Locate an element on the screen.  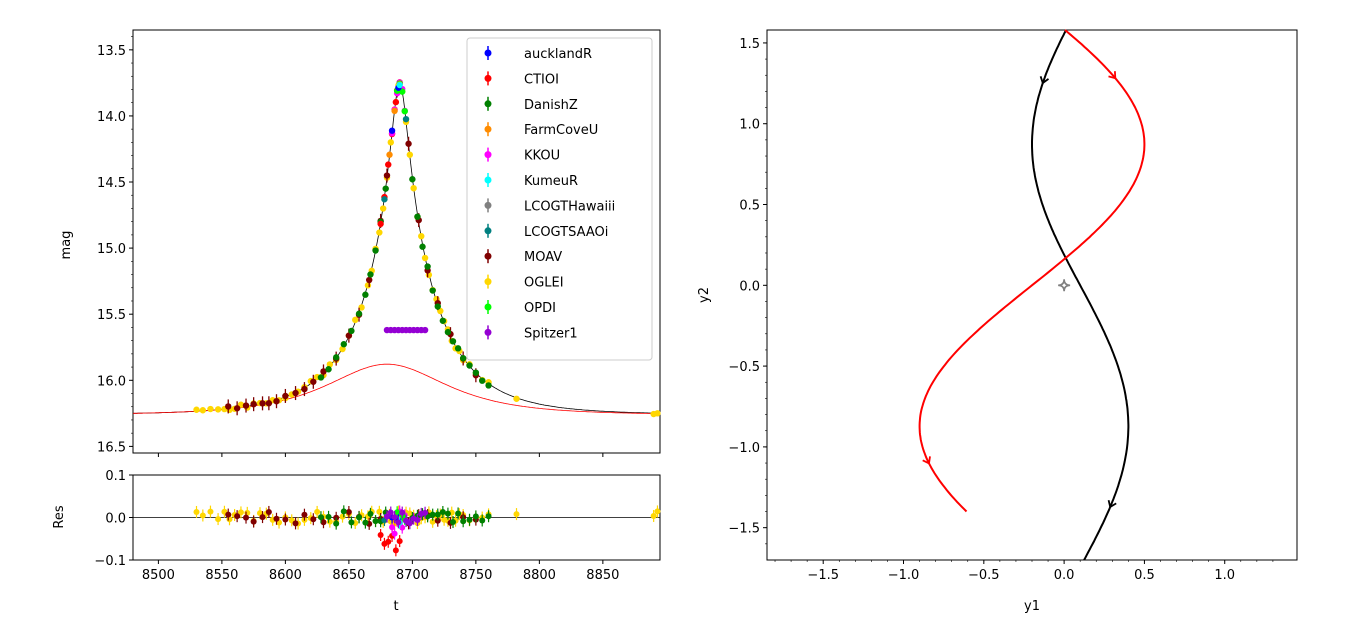
res-x-tick-label: 8550 is located at coordinates (221, 575).